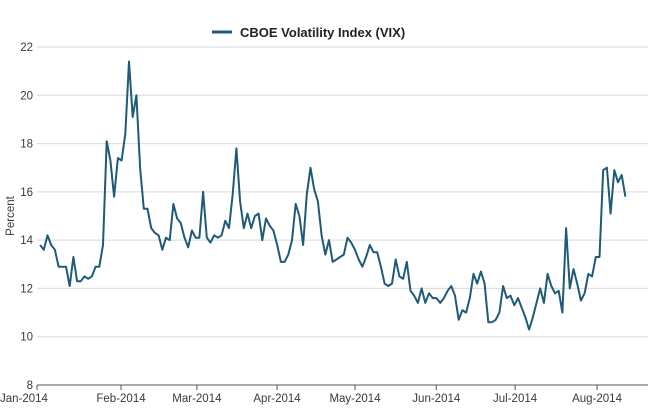 The height and width of the screenshot is (408, 650). What do you see at coordinates (26, 289) in the screenshot?
I see `y-tick-label: 12` at bounding box center [26, 289].